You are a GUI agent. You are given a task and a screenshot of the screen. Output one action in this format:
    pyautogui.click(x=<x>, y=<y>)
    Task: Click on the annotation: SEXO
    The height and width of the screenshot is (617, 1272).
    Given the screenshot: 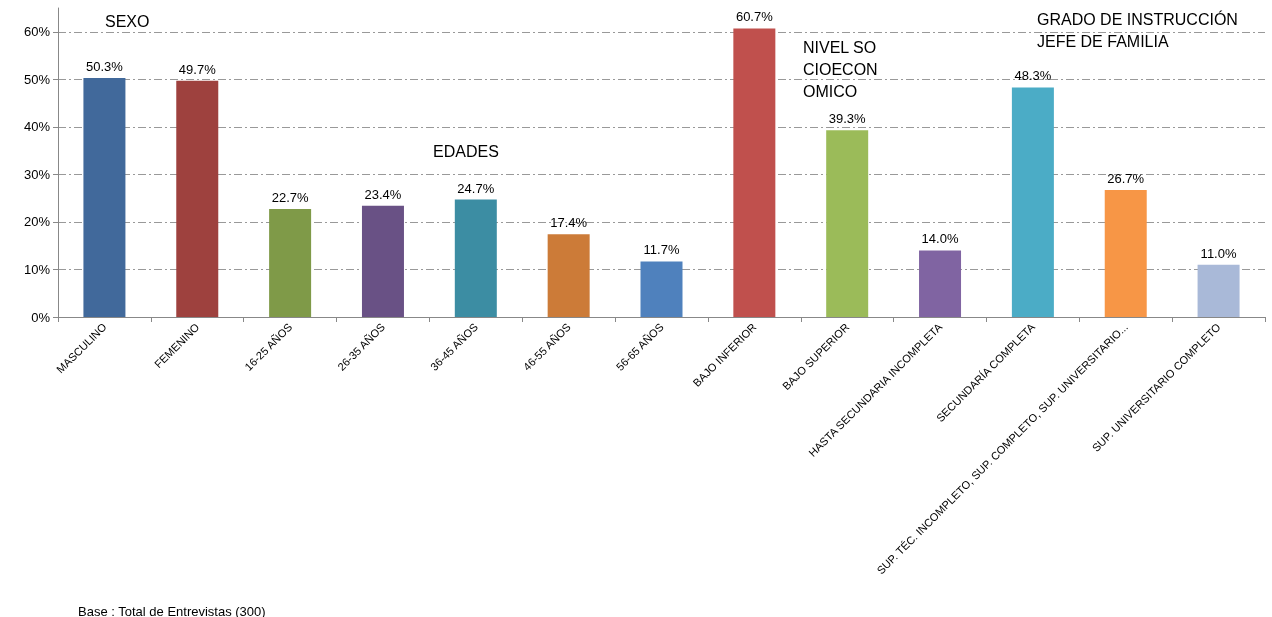 What is the action you would take?
    pyautogui.click(x=127, y=21)
    